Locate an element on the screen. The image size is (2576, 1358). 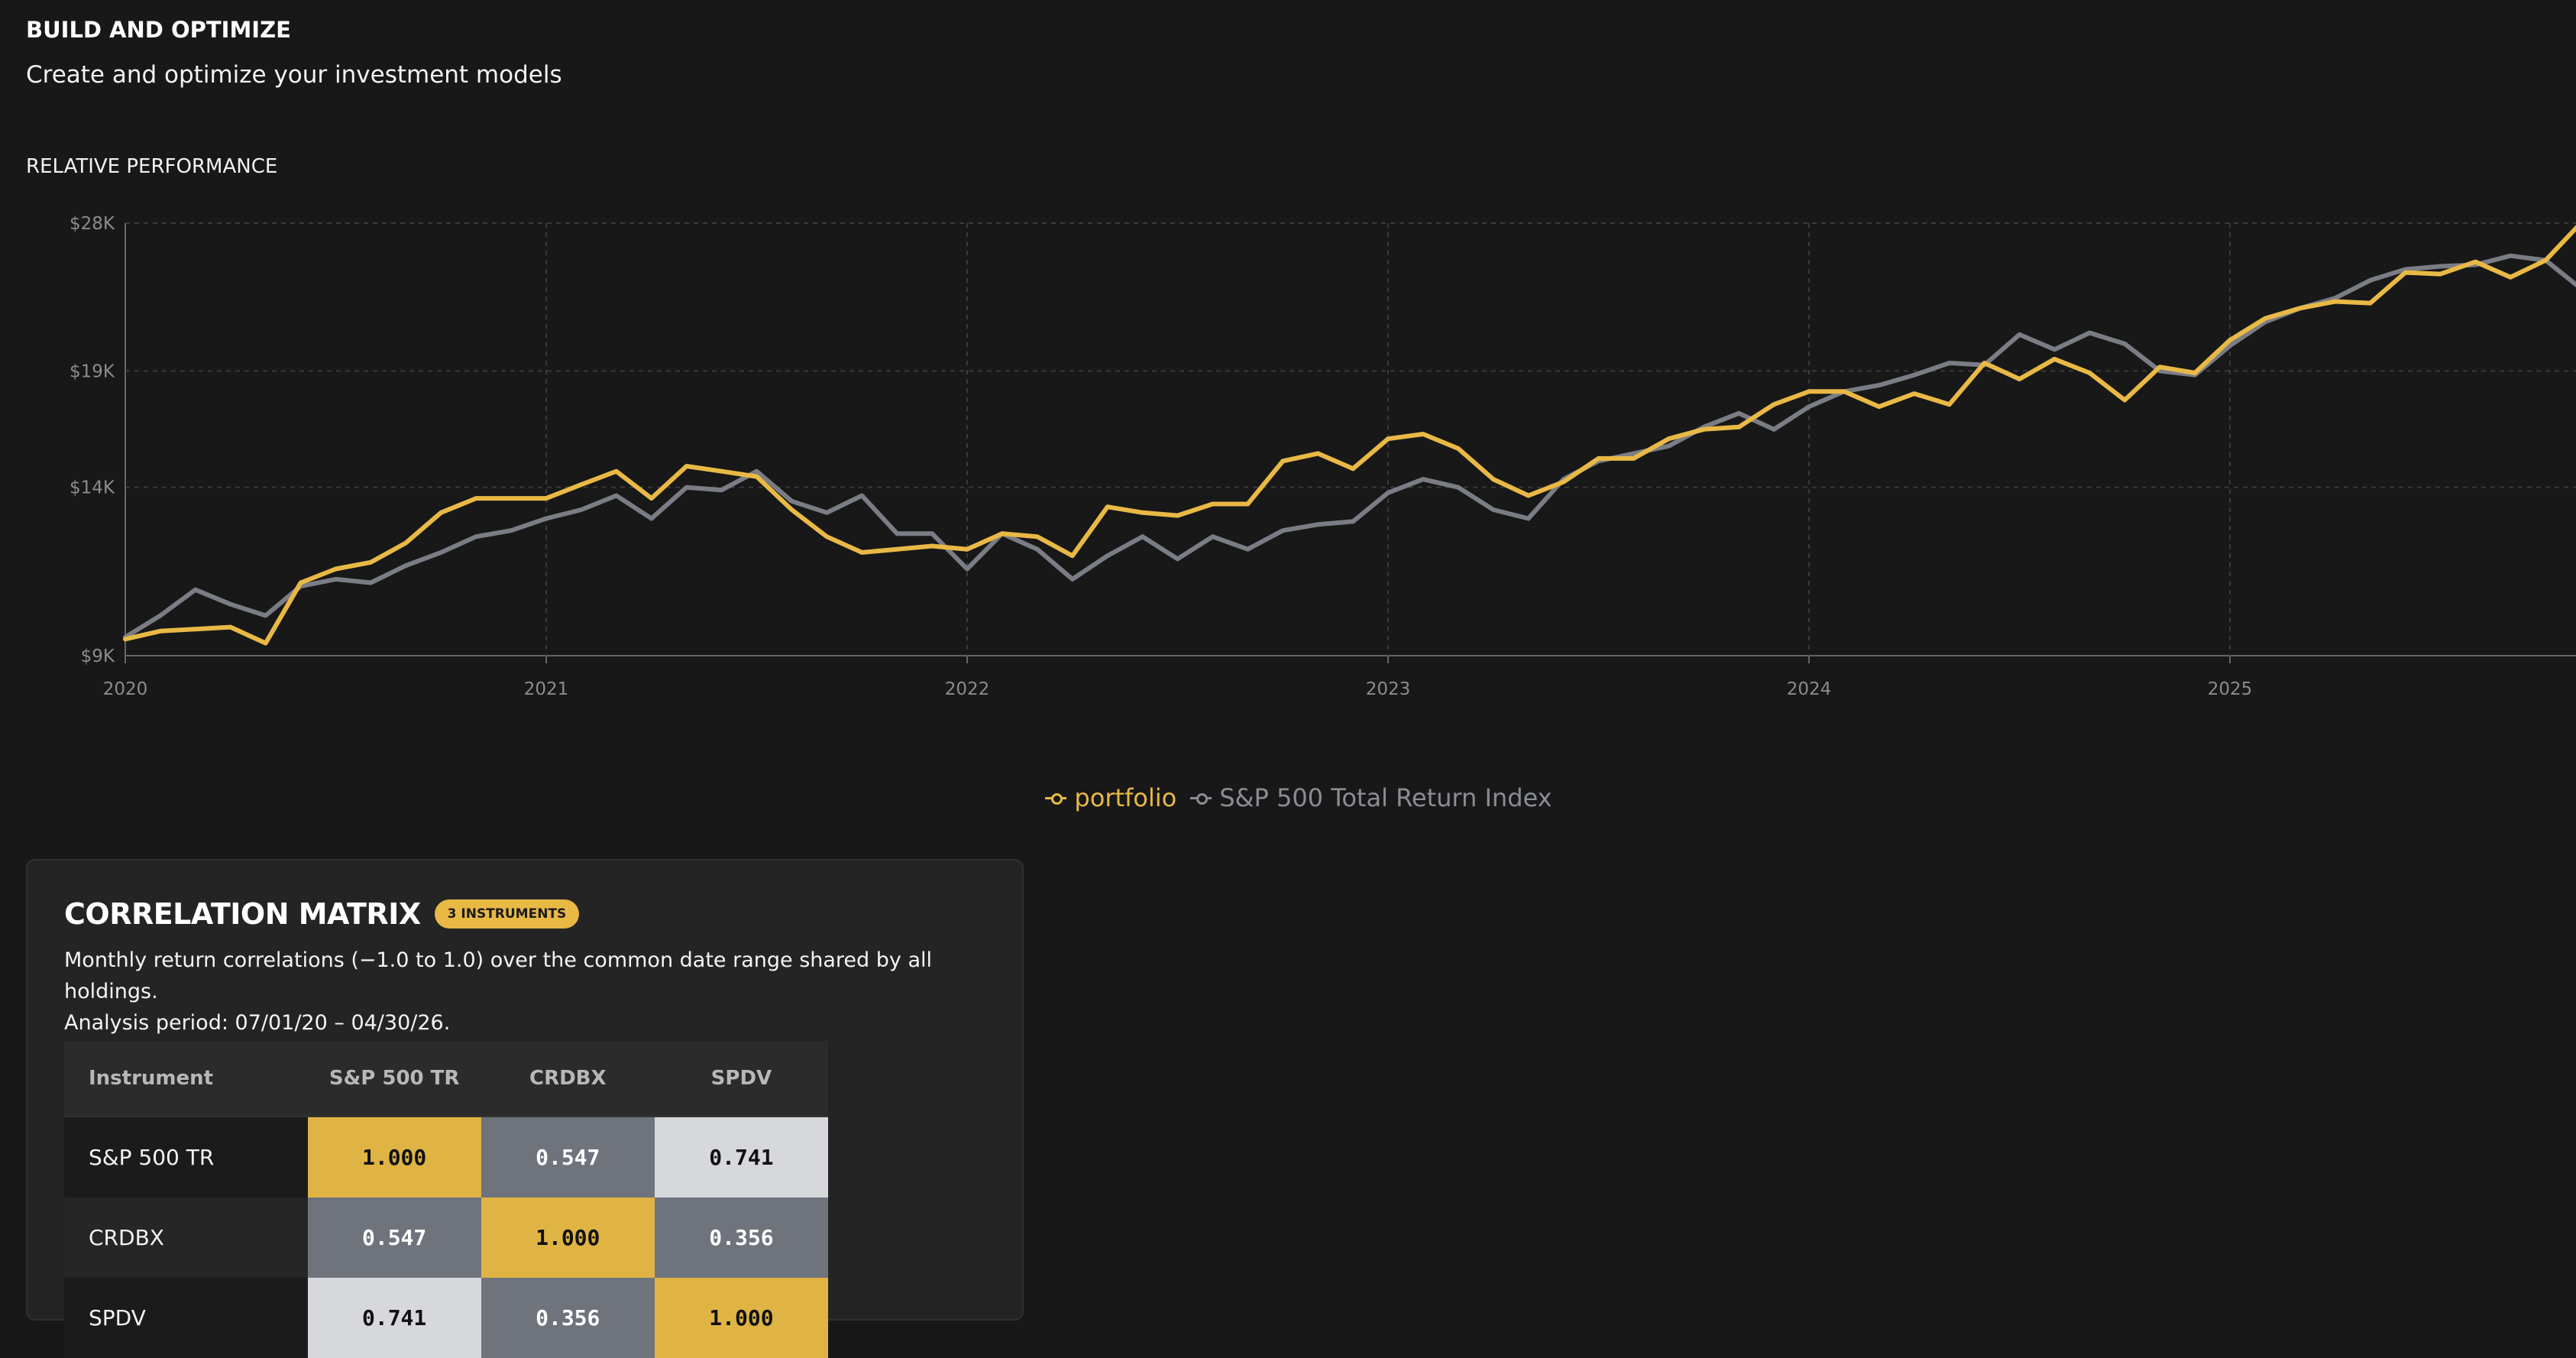
correlation-title: CORRELATION MATRIX is located at coordinates (242, 914).